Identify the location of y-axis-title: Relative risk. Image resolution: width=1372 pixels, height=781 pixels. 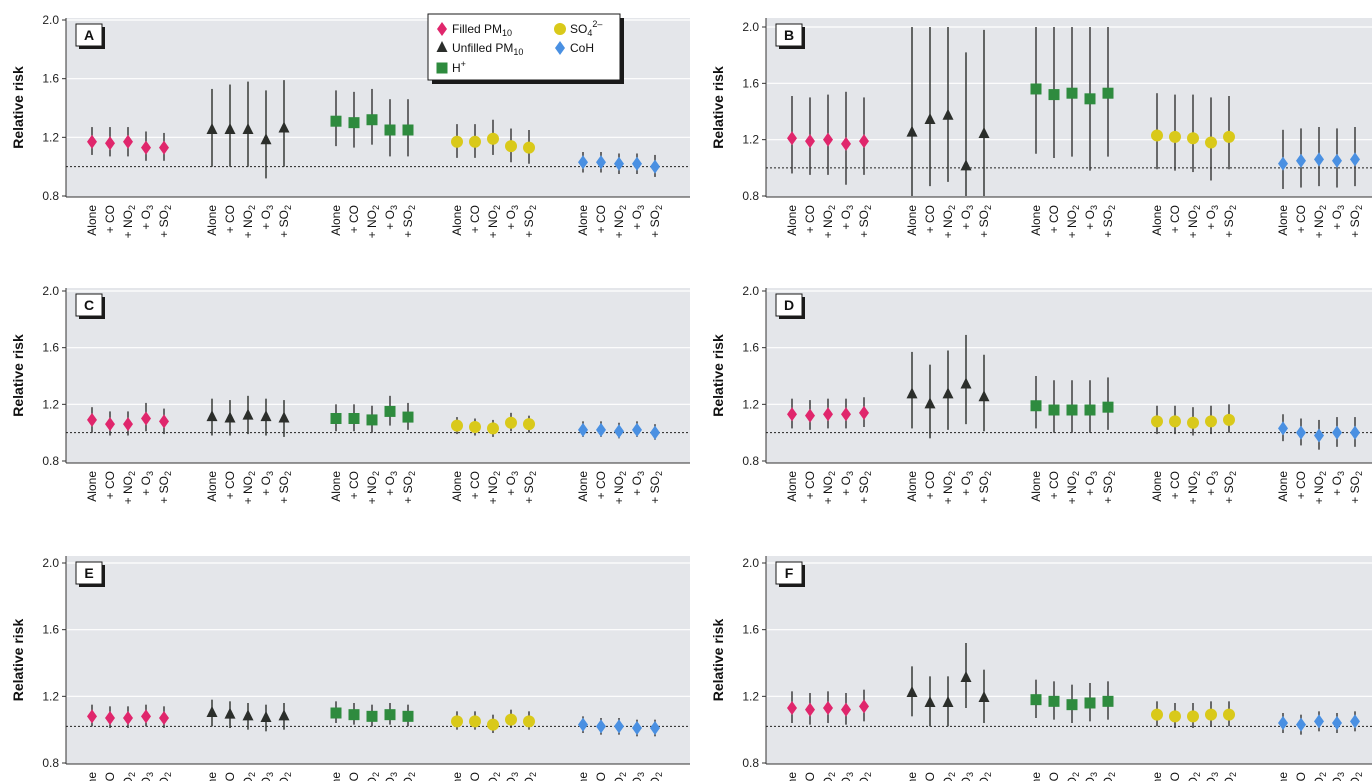
(718, 375).